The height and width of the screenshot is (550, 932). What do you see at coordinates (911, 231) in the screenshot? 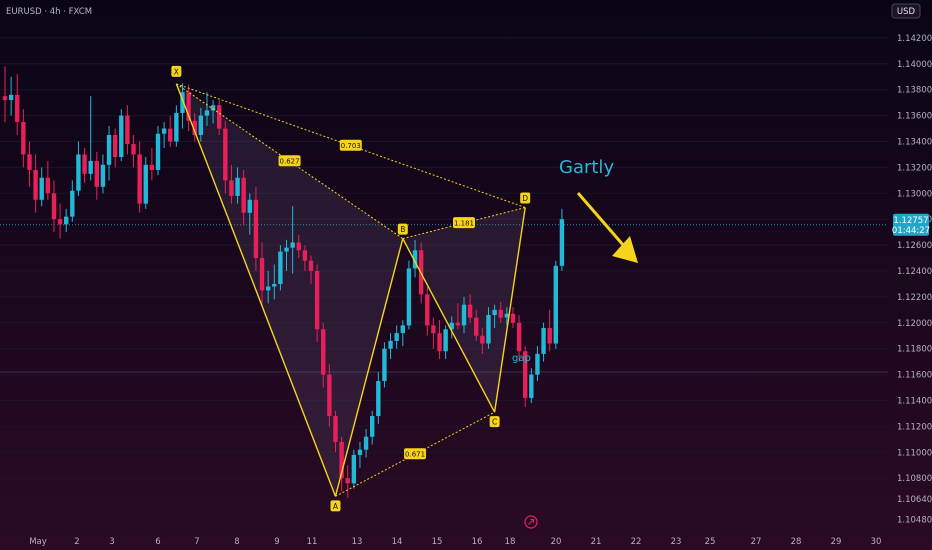
I see `last-price-countdown: 01:44:27` at bounding box center [911, 231].